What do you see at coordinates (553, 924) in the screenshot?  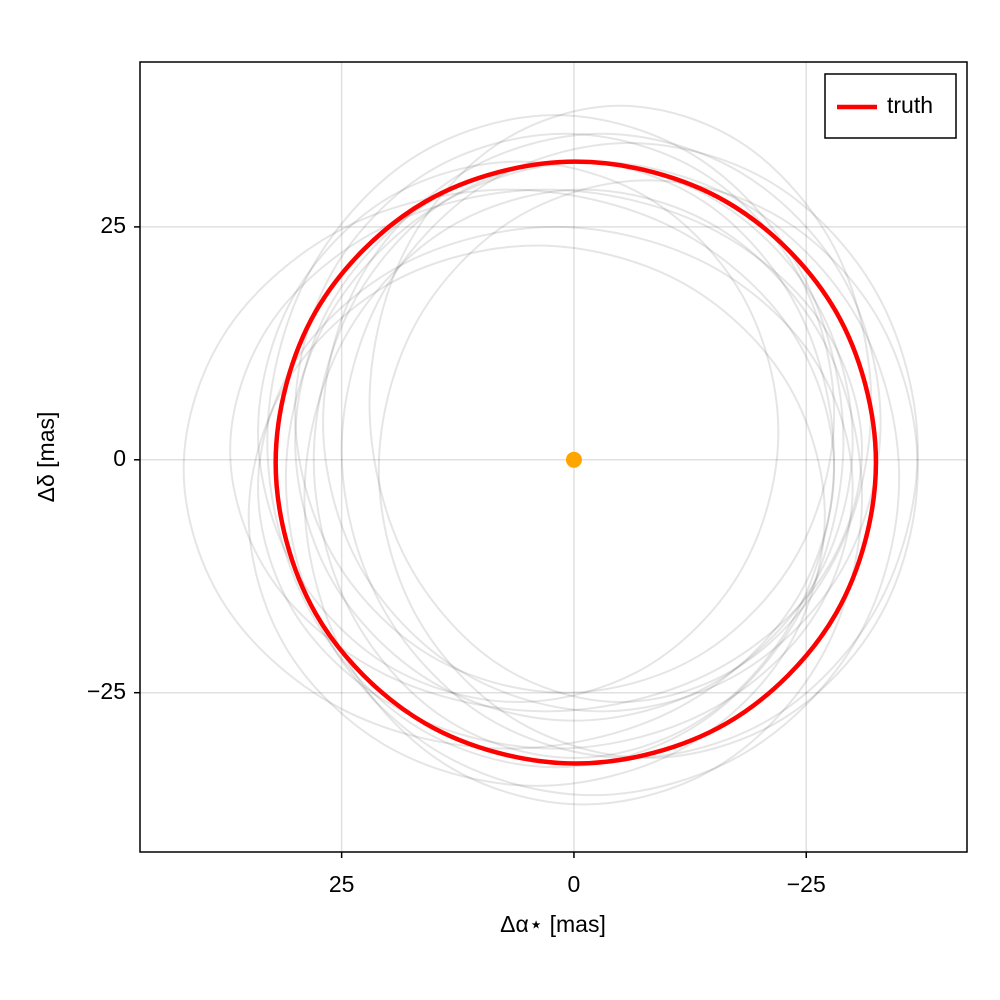 I see `x-axis-label: Δα⋆ [mas]` at bounding box center [553, 924].